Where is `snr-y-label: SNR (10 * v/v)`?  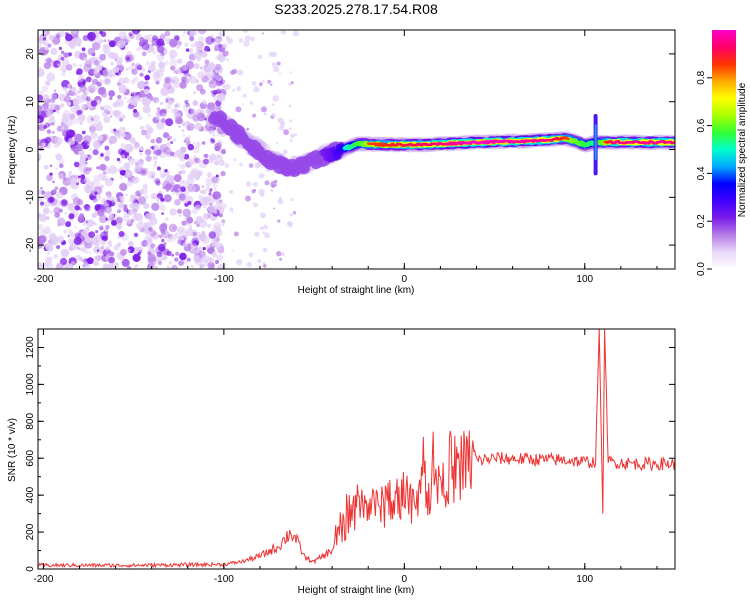
snr-y-label: SNR (10 * v/v) is located at coordinates (12, 450).